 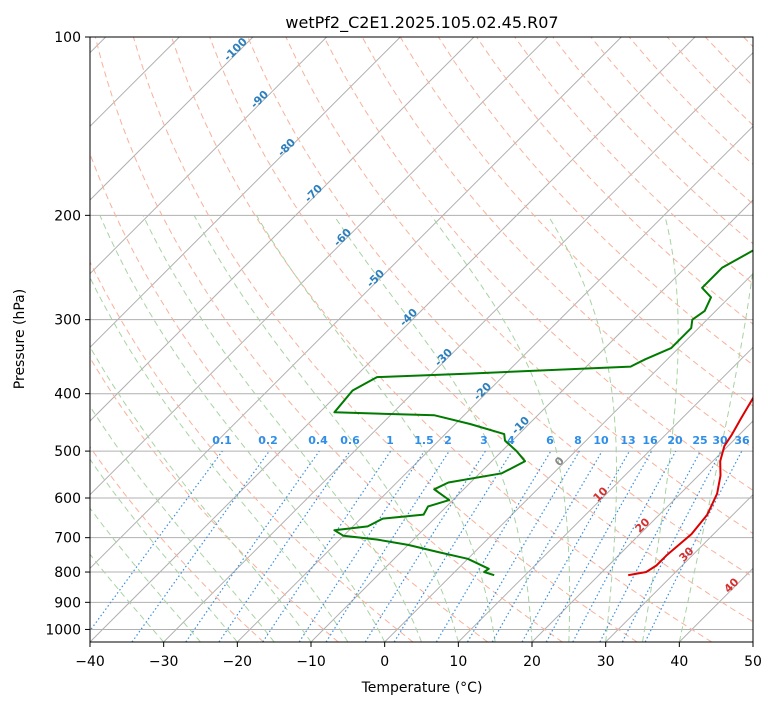 What do you see at coordinates (222, 440) in the screenshot?
I see `mixing-ratio-label: 0.1` at bounding box center [222, 440].